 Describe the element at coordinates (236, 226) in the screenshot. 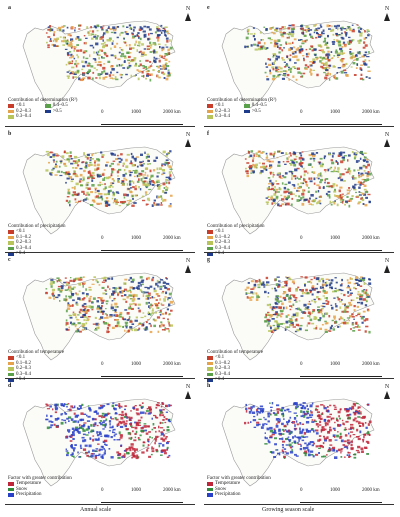

I see `legend-title: Contribution of precipitation` at that location.